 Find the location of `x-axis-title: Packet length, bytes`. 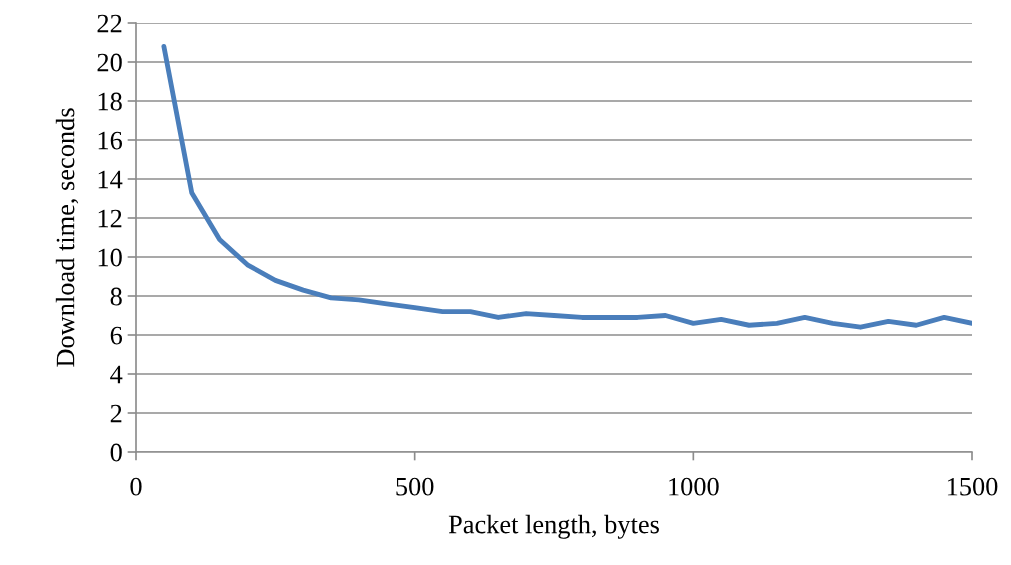

x-axis-title: Packet length, bytes is located at coordinates (553, 526).